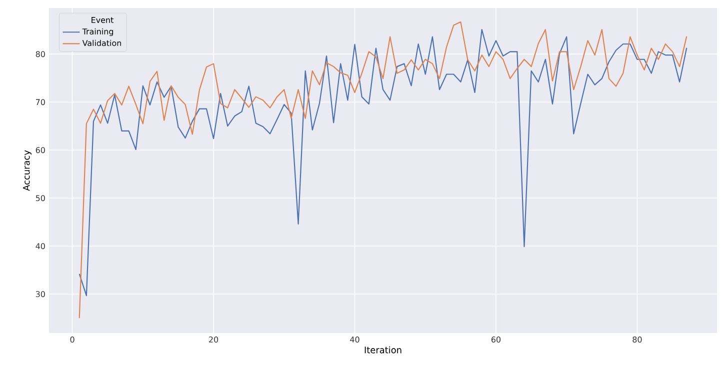 This screenshot has height=377, width=724. I want to click on x-axis-title: Iteration, so click(383, 350).